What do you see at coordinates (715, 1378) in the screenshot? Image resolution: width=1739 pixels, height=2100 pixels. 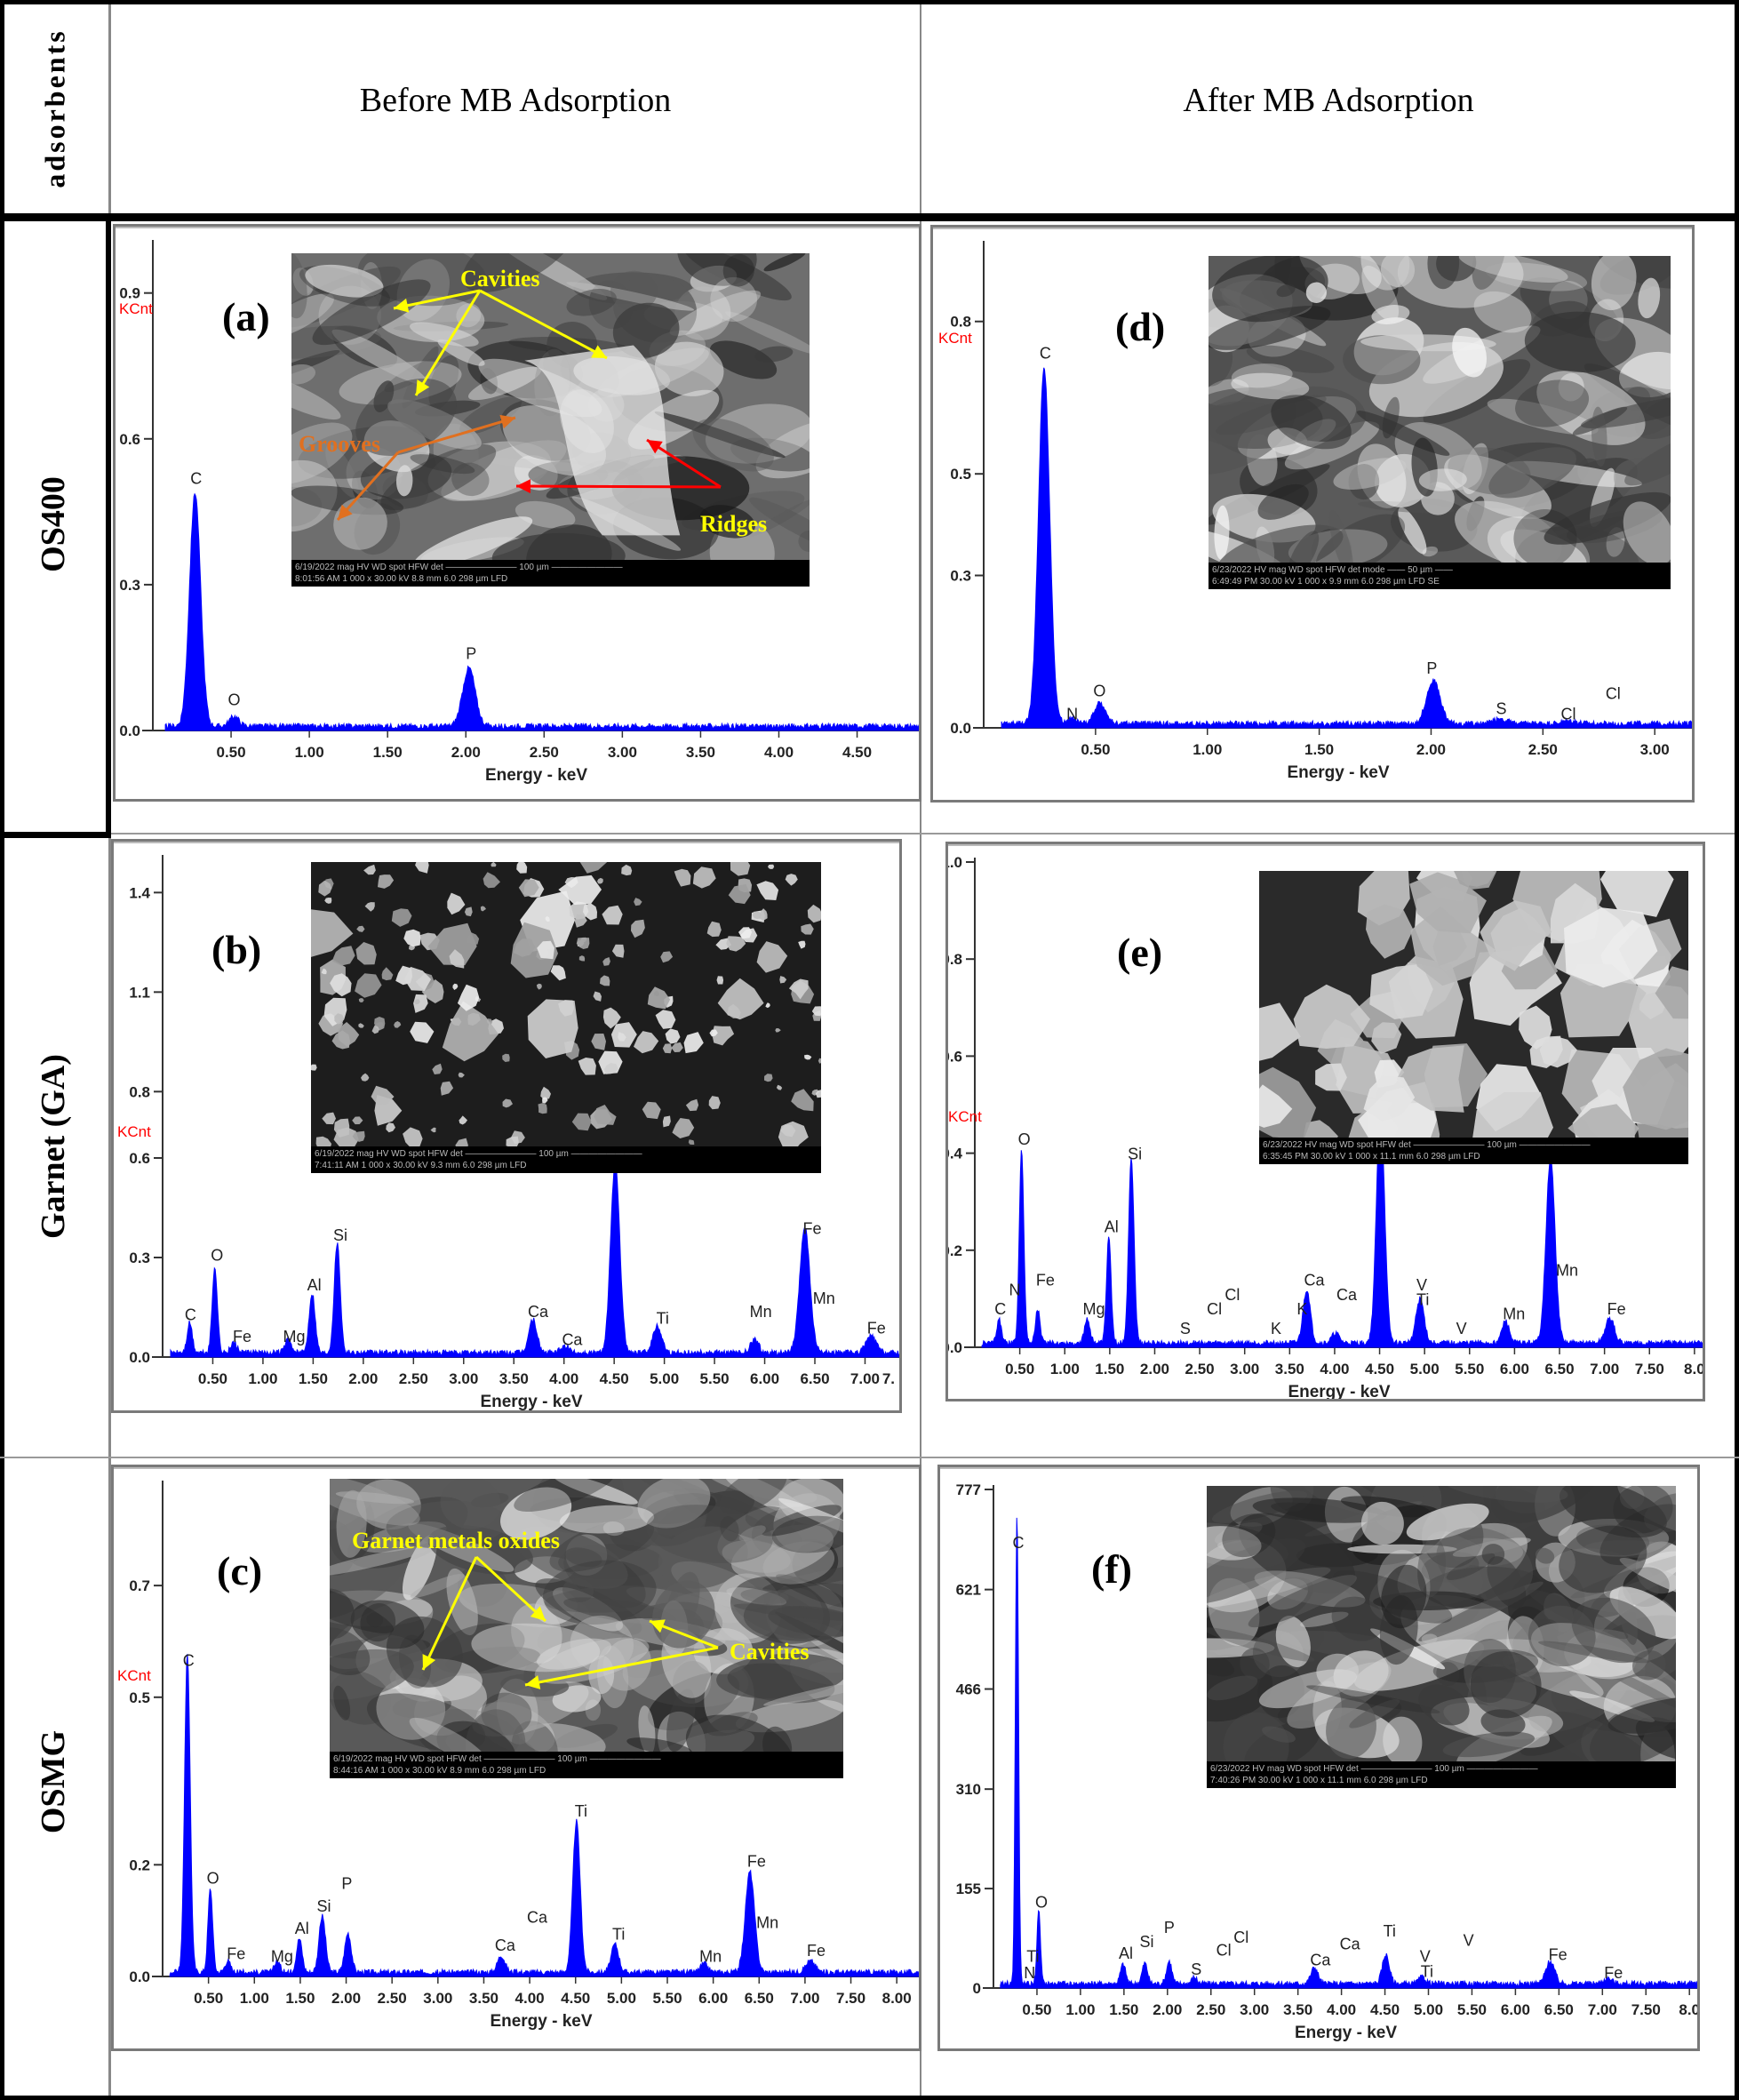 I see `x-tick-label: 5.50` at bounding box center [715, 1378].